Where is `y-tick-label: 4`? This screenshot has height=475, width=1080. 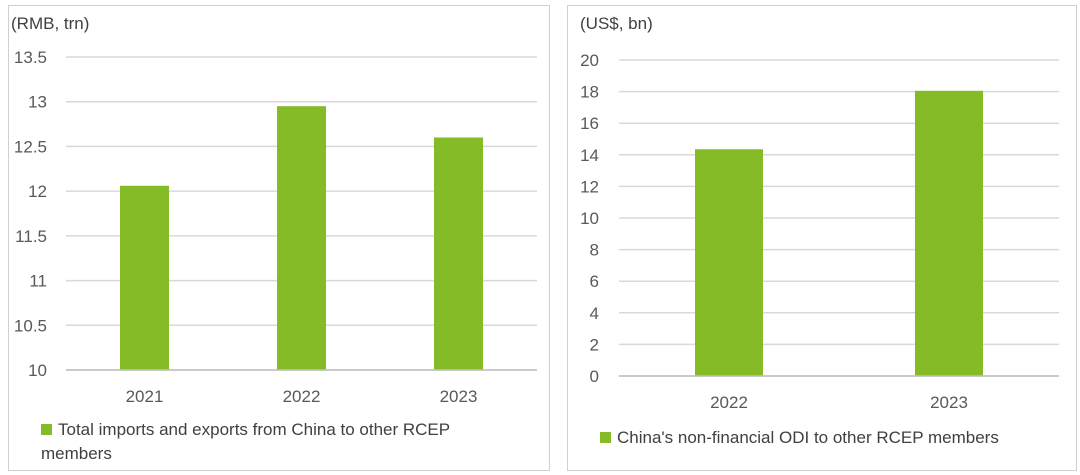 y-tick-label: 4 is located at coordinates (594, 313).